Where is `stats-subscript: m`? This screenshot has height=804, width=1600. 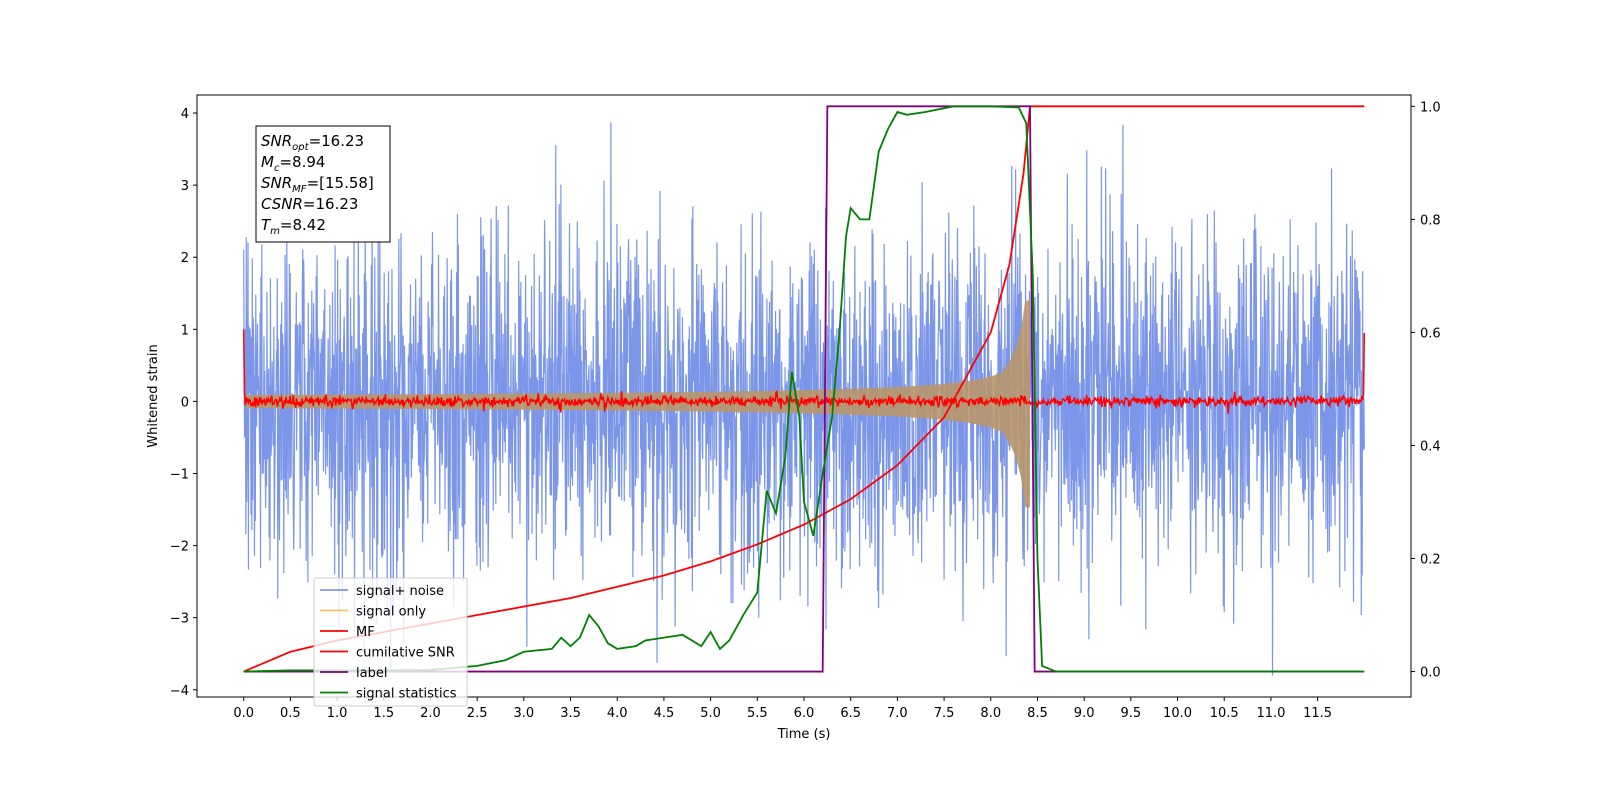
stats-subscript: m is located at coordinates (275, 231).